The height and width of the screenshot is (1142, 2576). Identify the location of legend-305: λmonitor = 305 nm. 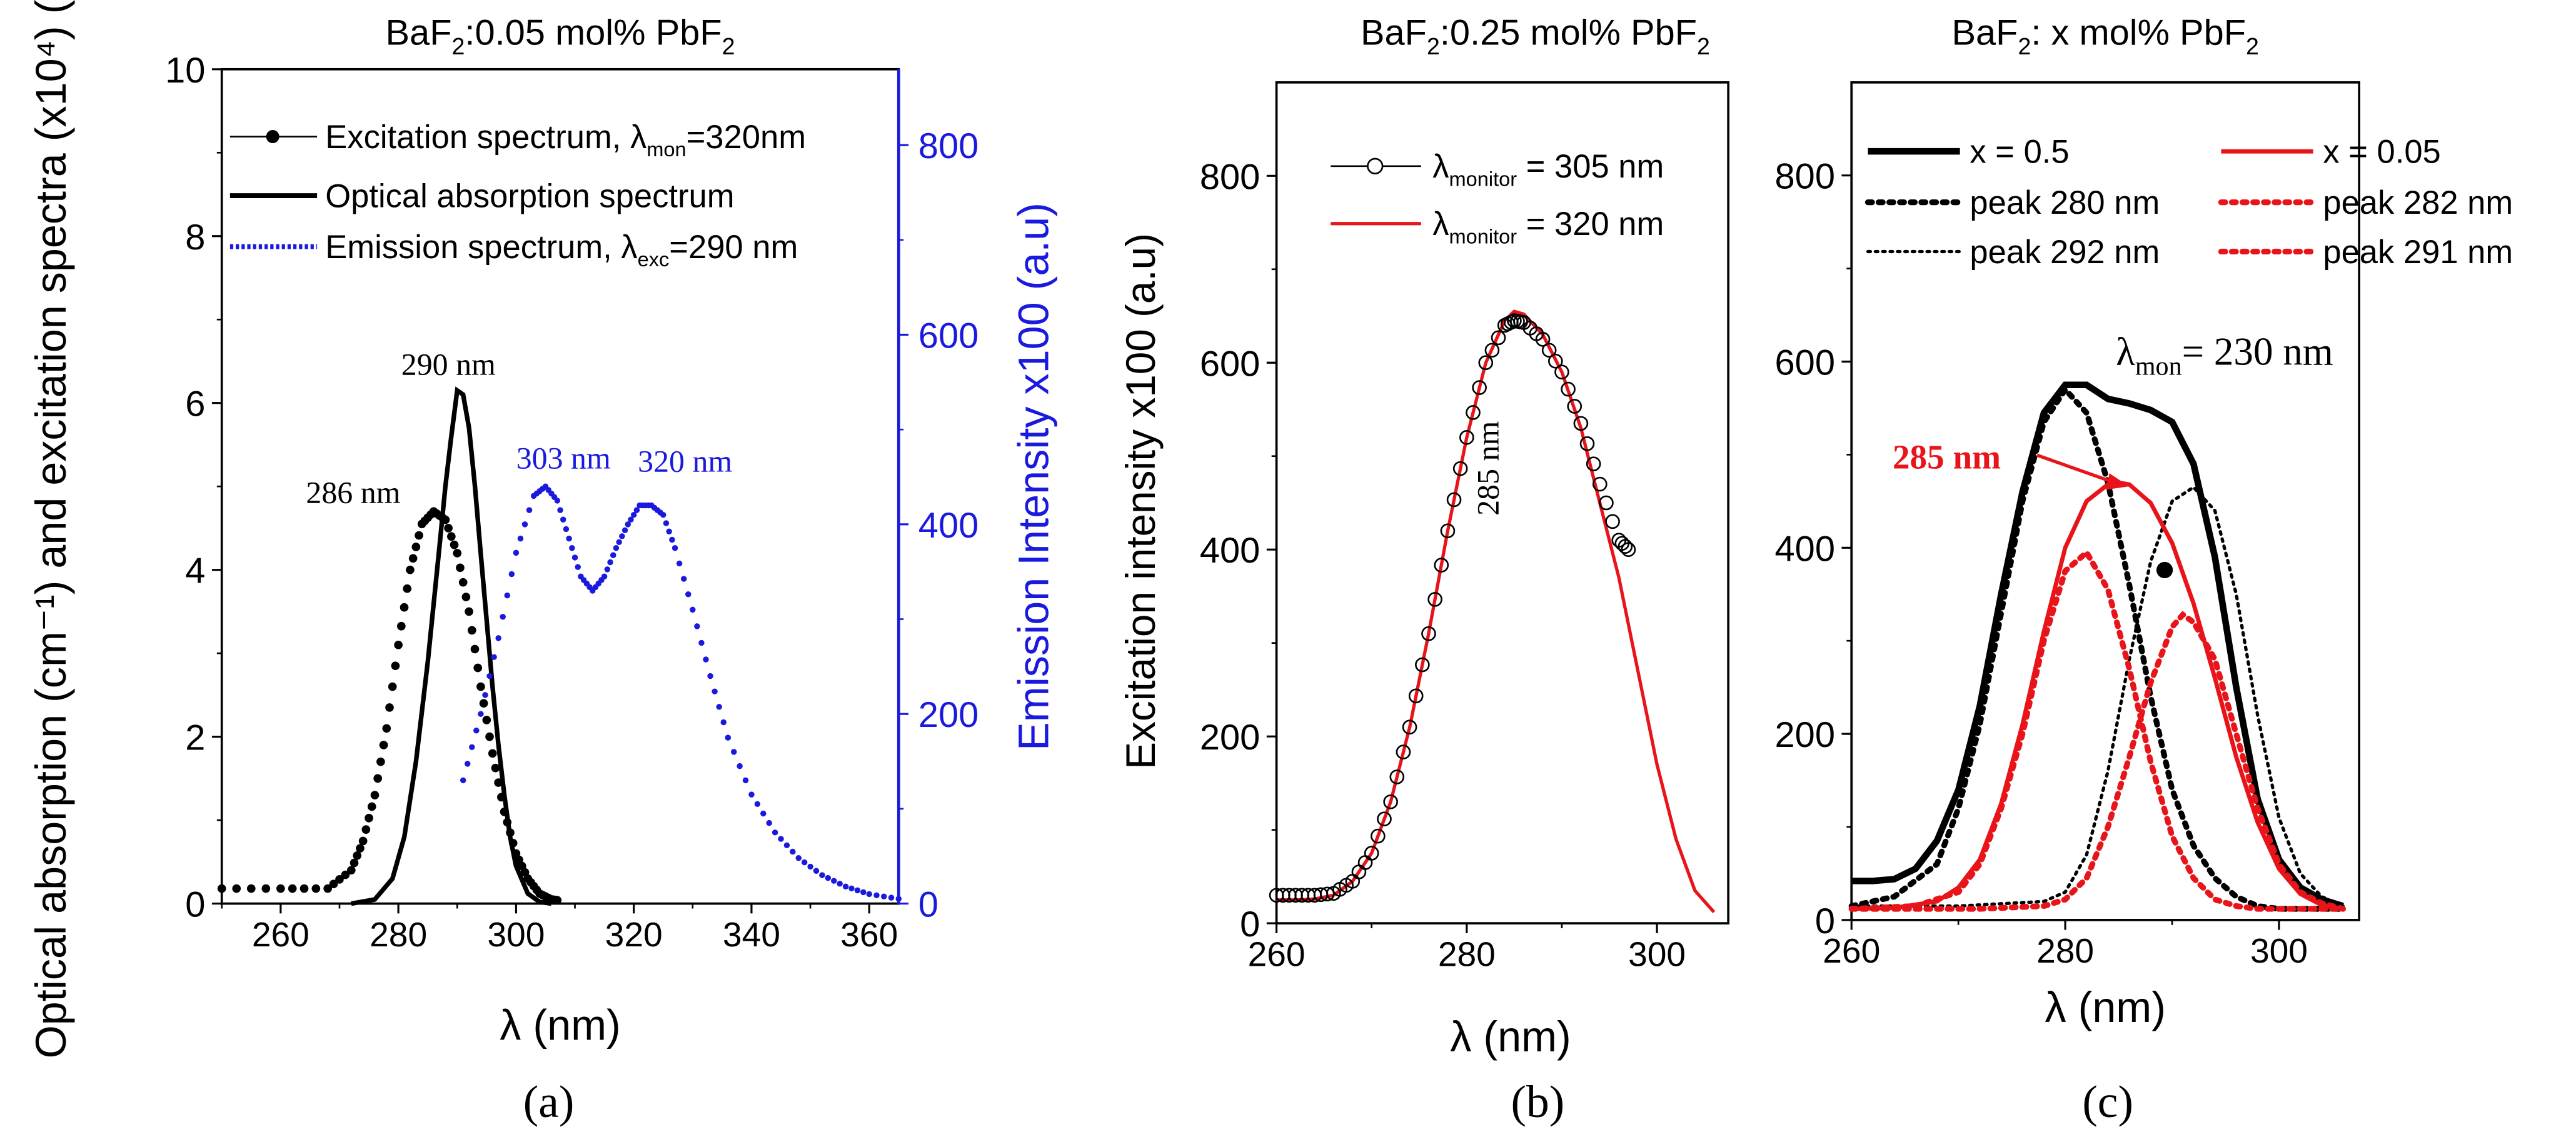
(1548, 169).